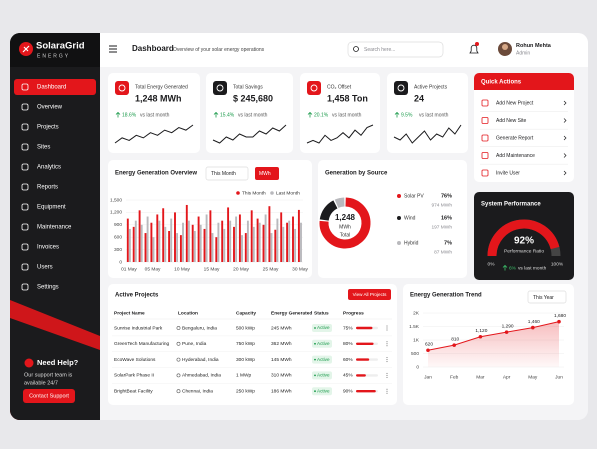 The image size is (597, 449). What do you see at coordinates (474, 49) in the screenshot?
I see `bell-icon` at bounding box center [474, 49].